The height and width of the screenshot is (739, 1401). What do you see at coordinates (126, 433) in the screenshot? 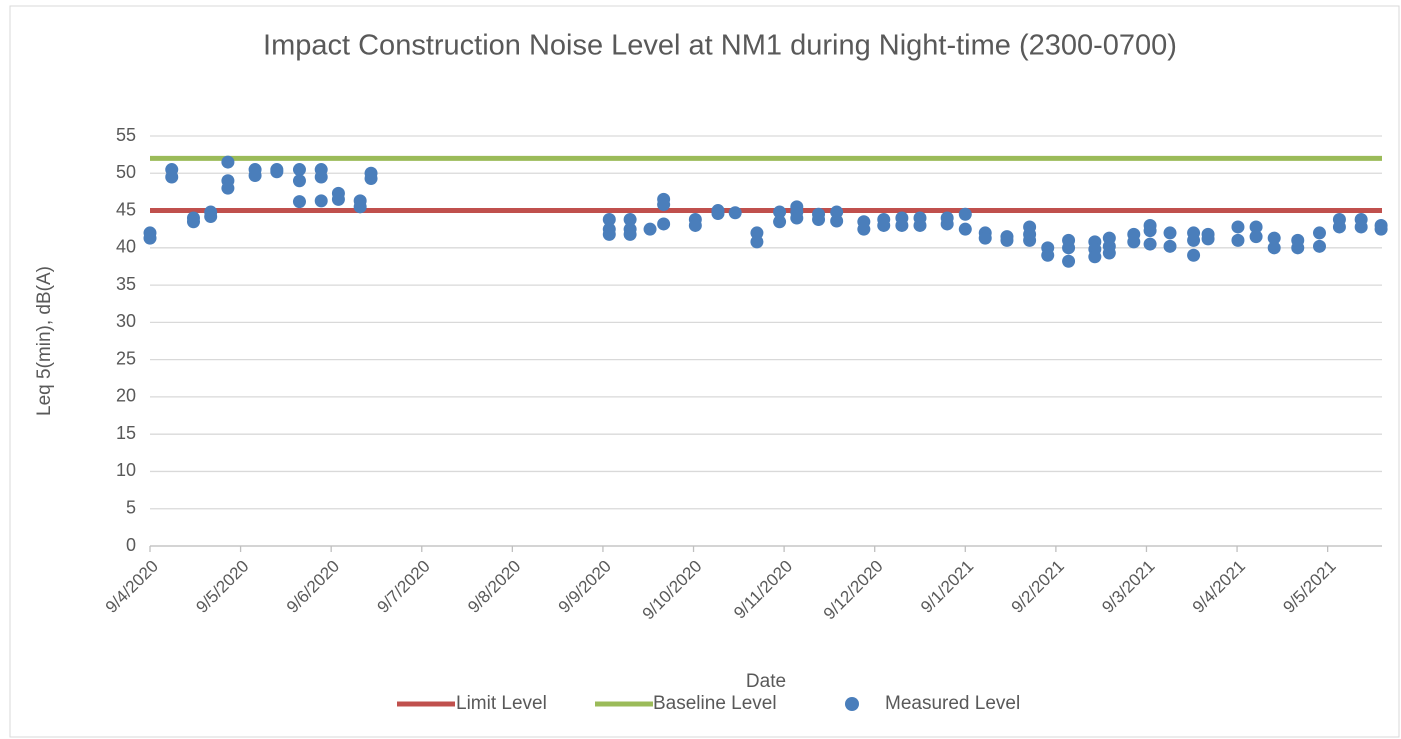
I see `y-tick-label: 15` at bounding box center [126, 433].